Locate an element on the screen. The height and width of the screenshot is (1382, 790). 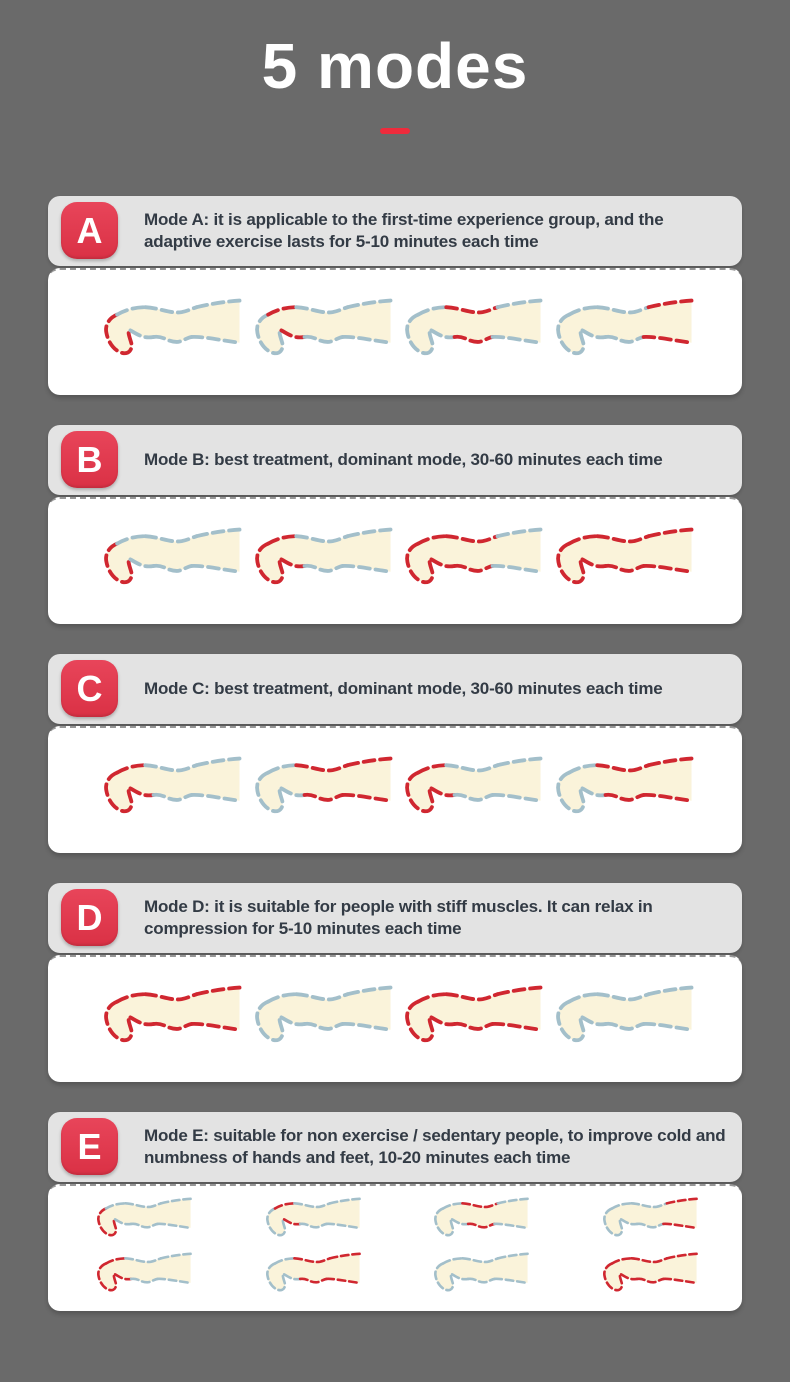
mode-badge-a: A is located at coordinates (89, 231).